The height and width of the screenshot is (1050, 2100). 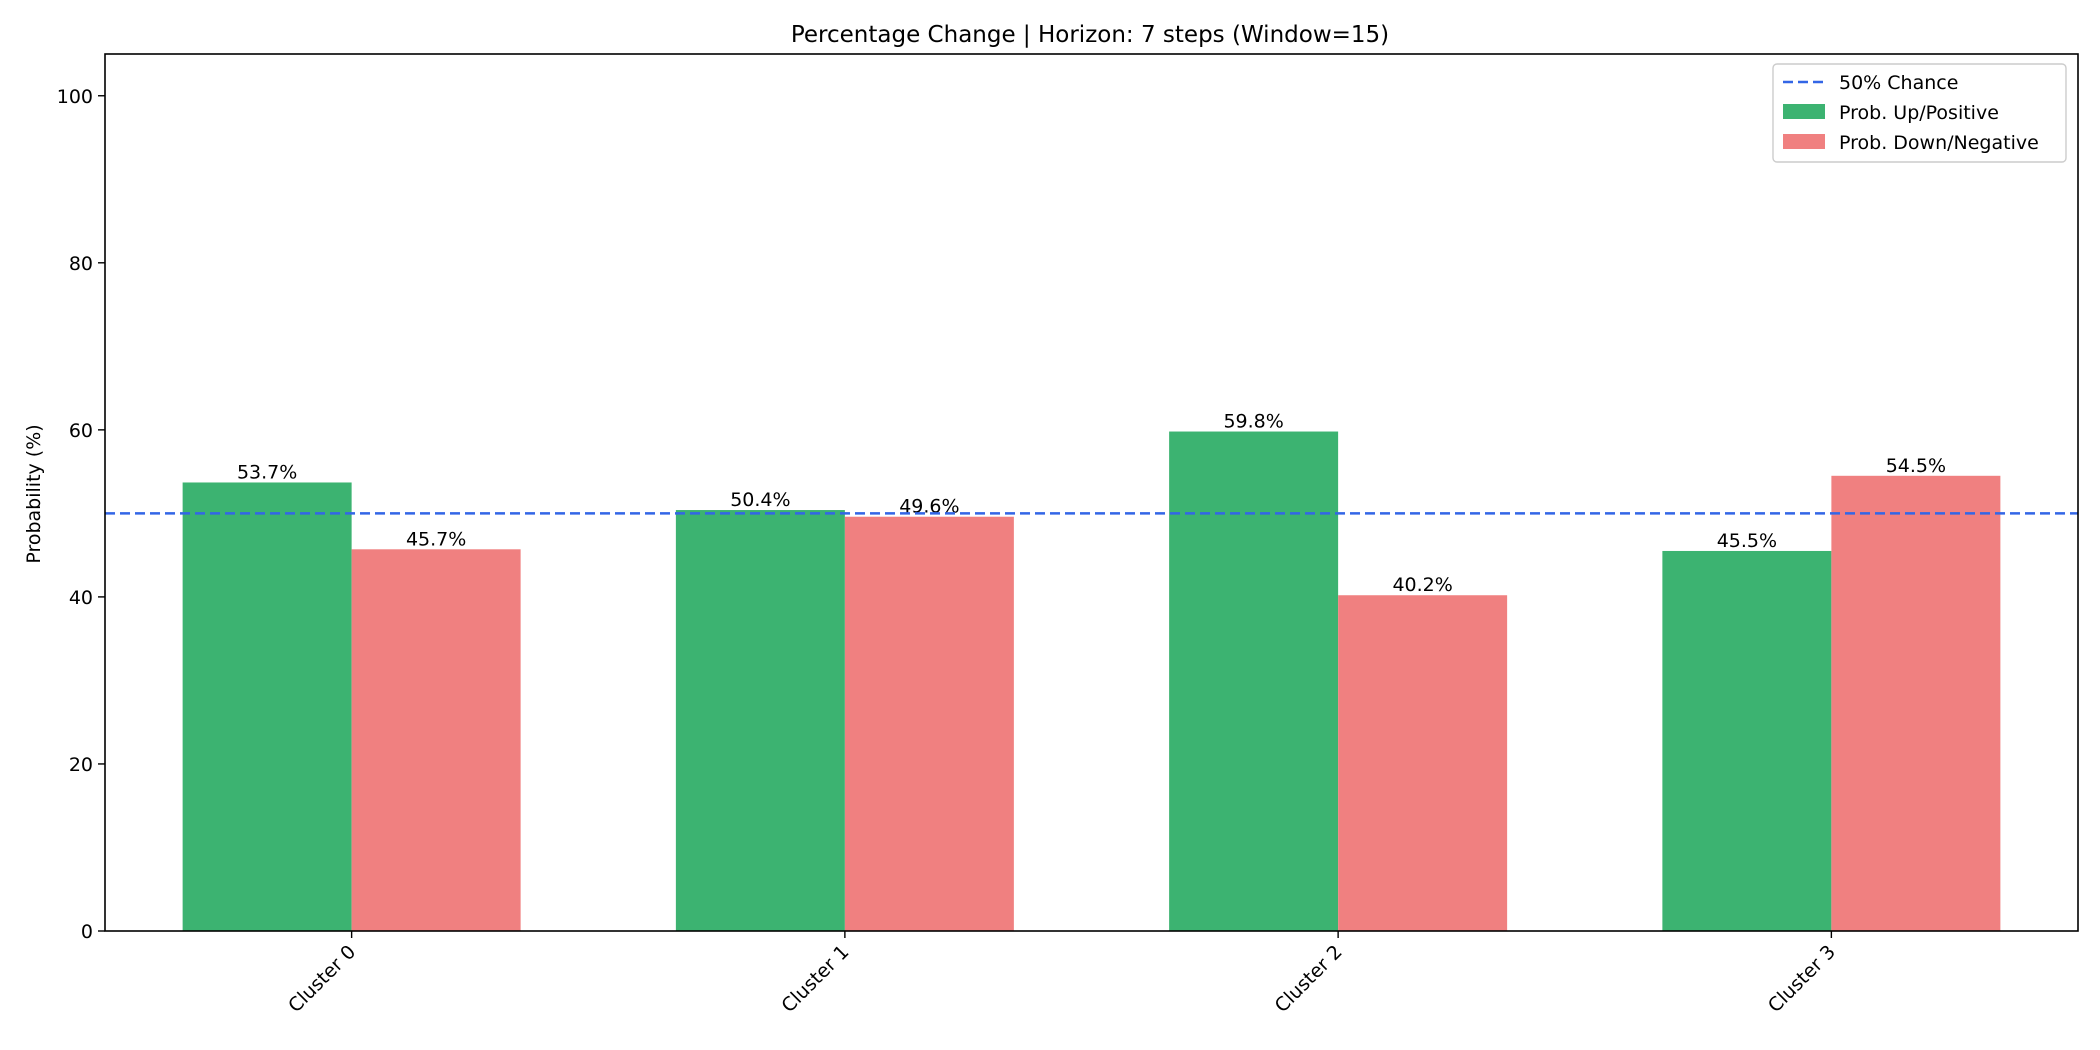 What do you see at coordinates (760, 500) in the screenshot?
I see `data-label: 50.4%` at bounding box center [760, 500].